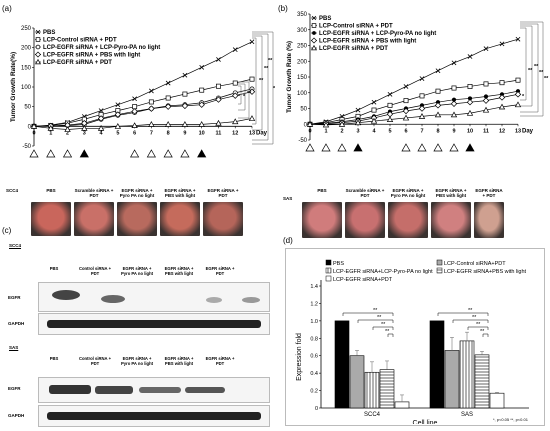  Describe the element at coordinates (26, 68) in the screenshot. I see `y-tick-label: 150` at that location.